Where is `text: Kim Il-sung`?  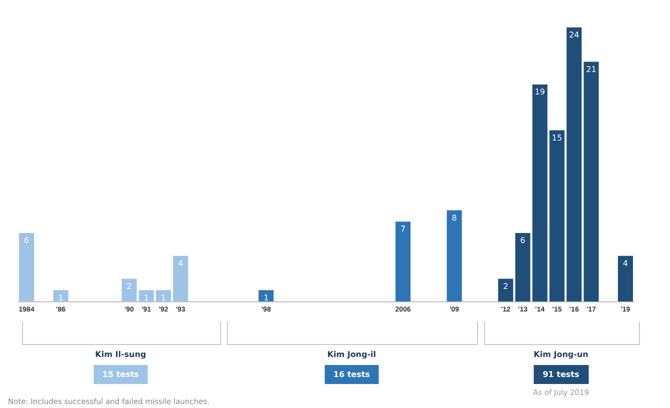
text: Kim Il-sung is located at coordinates (120, 354).